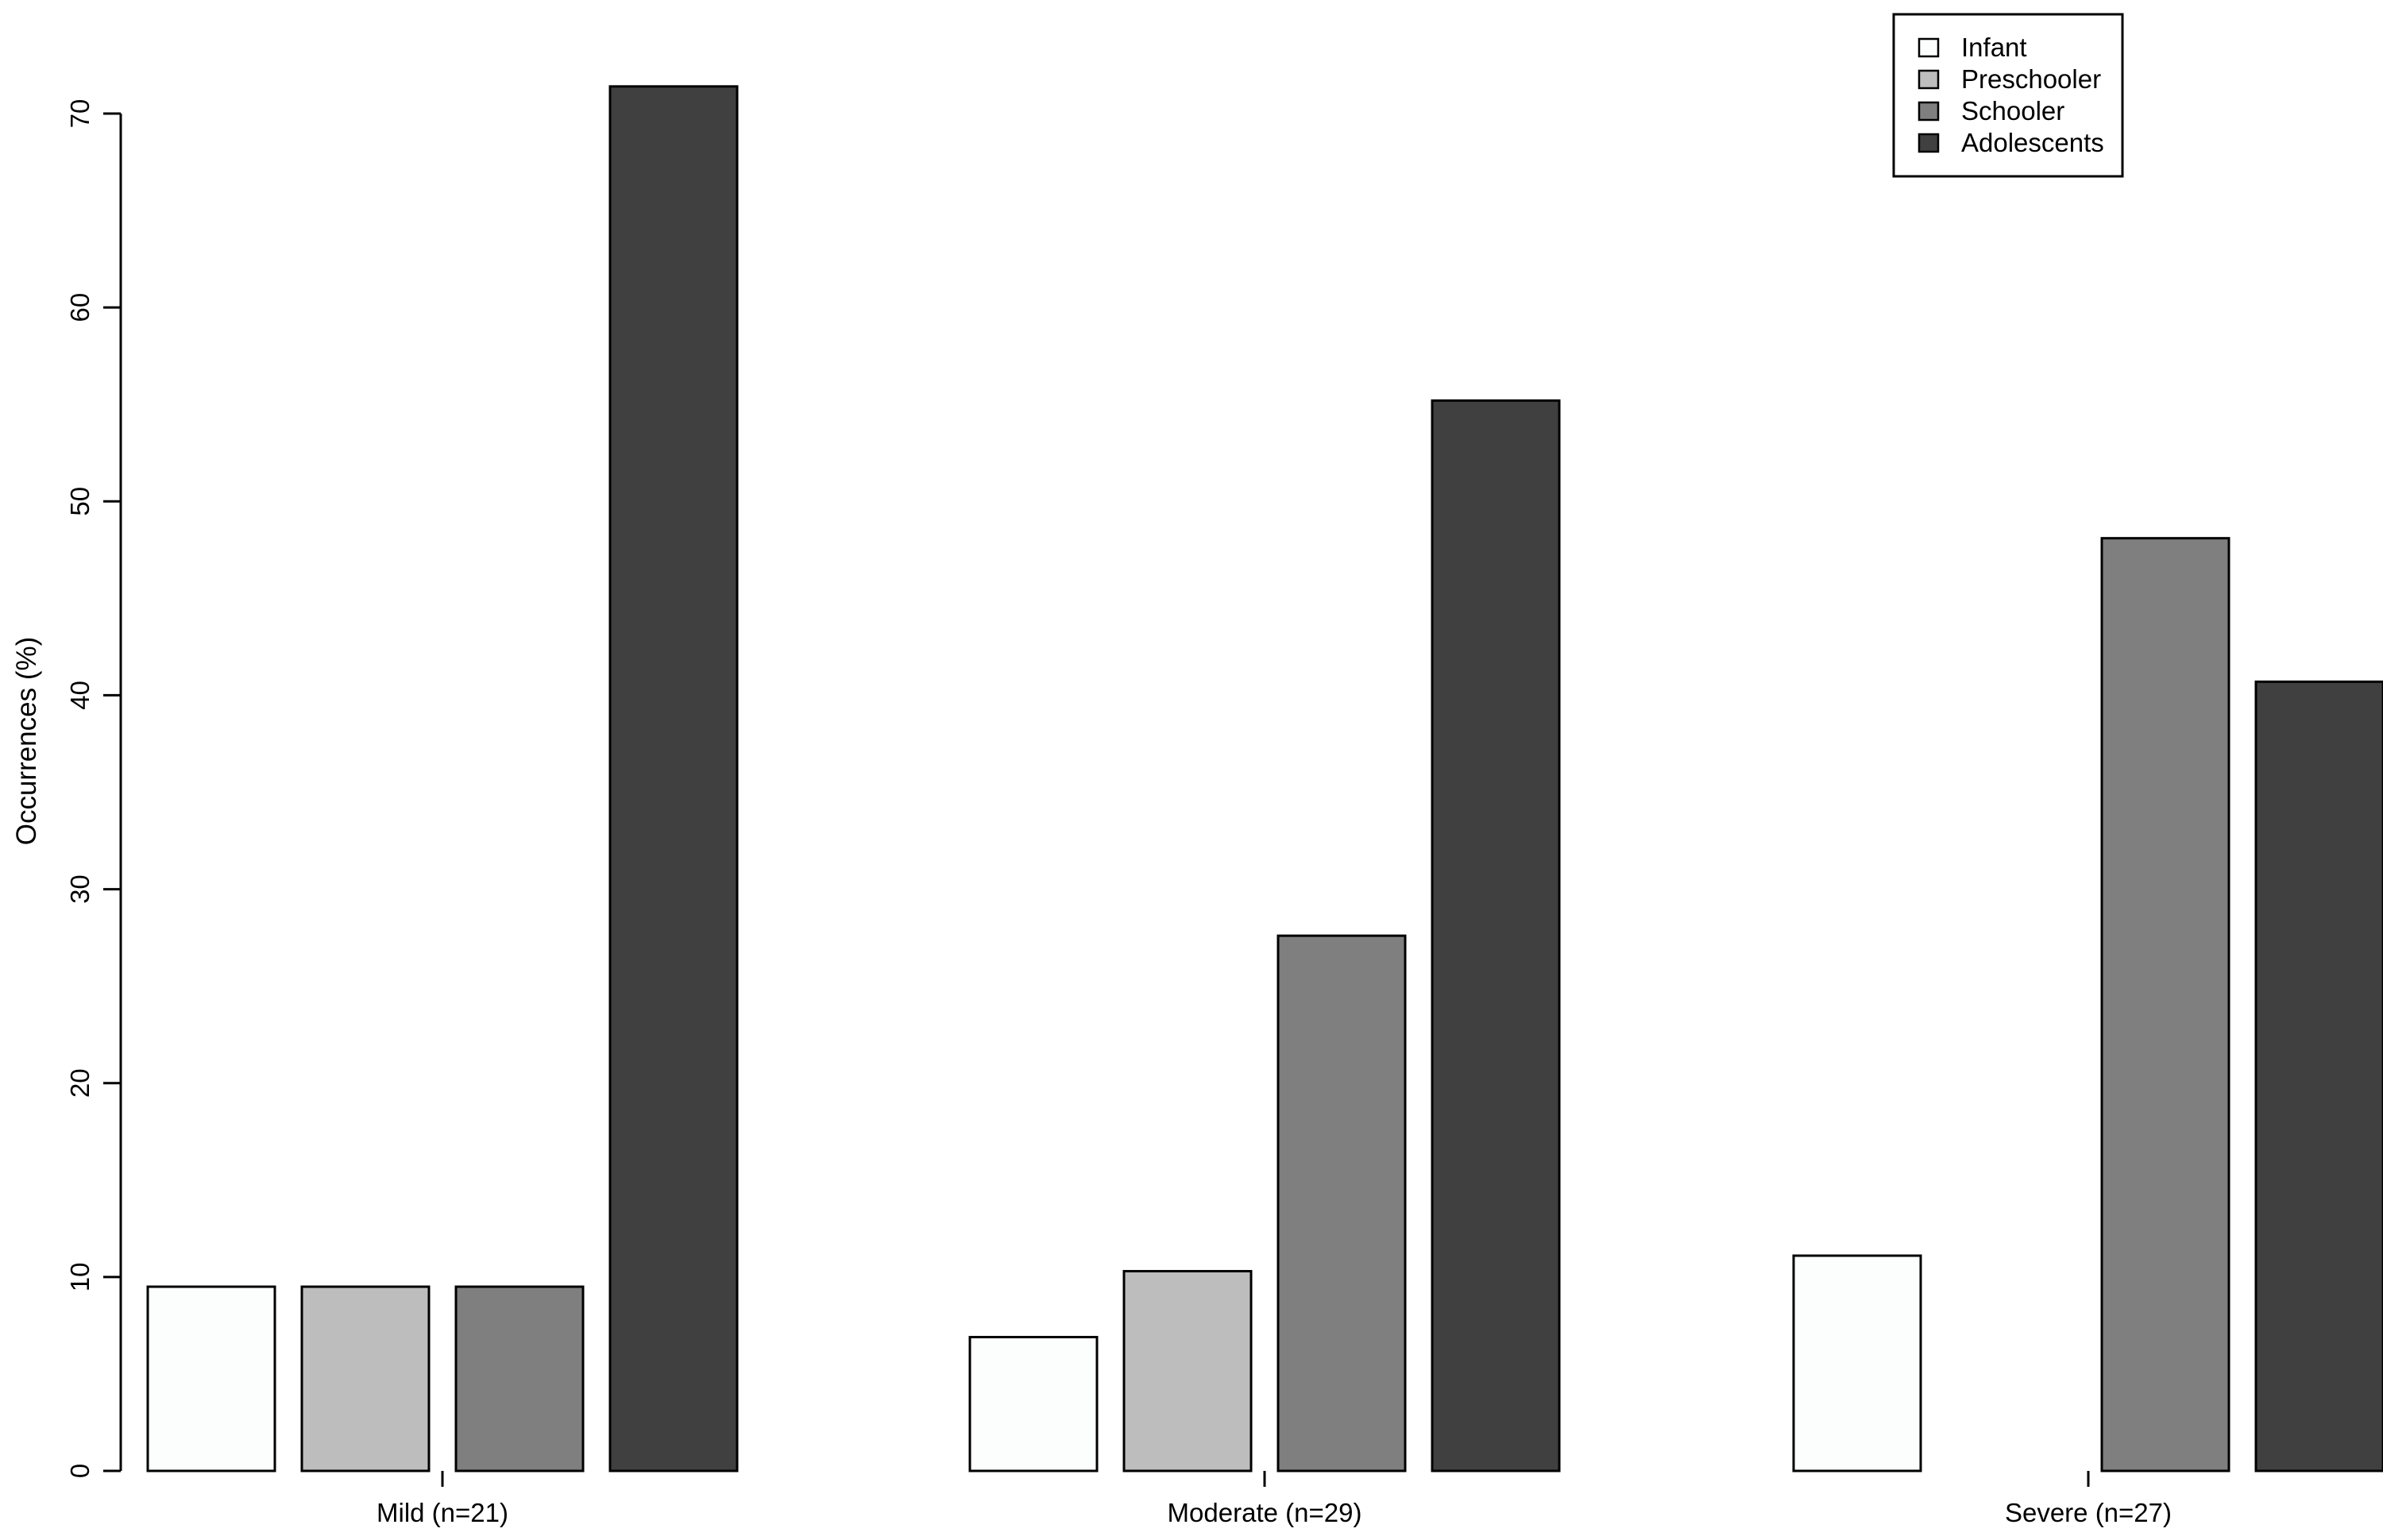  Describe the element at coordinates (443, 1512) in the screenshot. I see `x-tick-label: Mild (n=21)` at that location.